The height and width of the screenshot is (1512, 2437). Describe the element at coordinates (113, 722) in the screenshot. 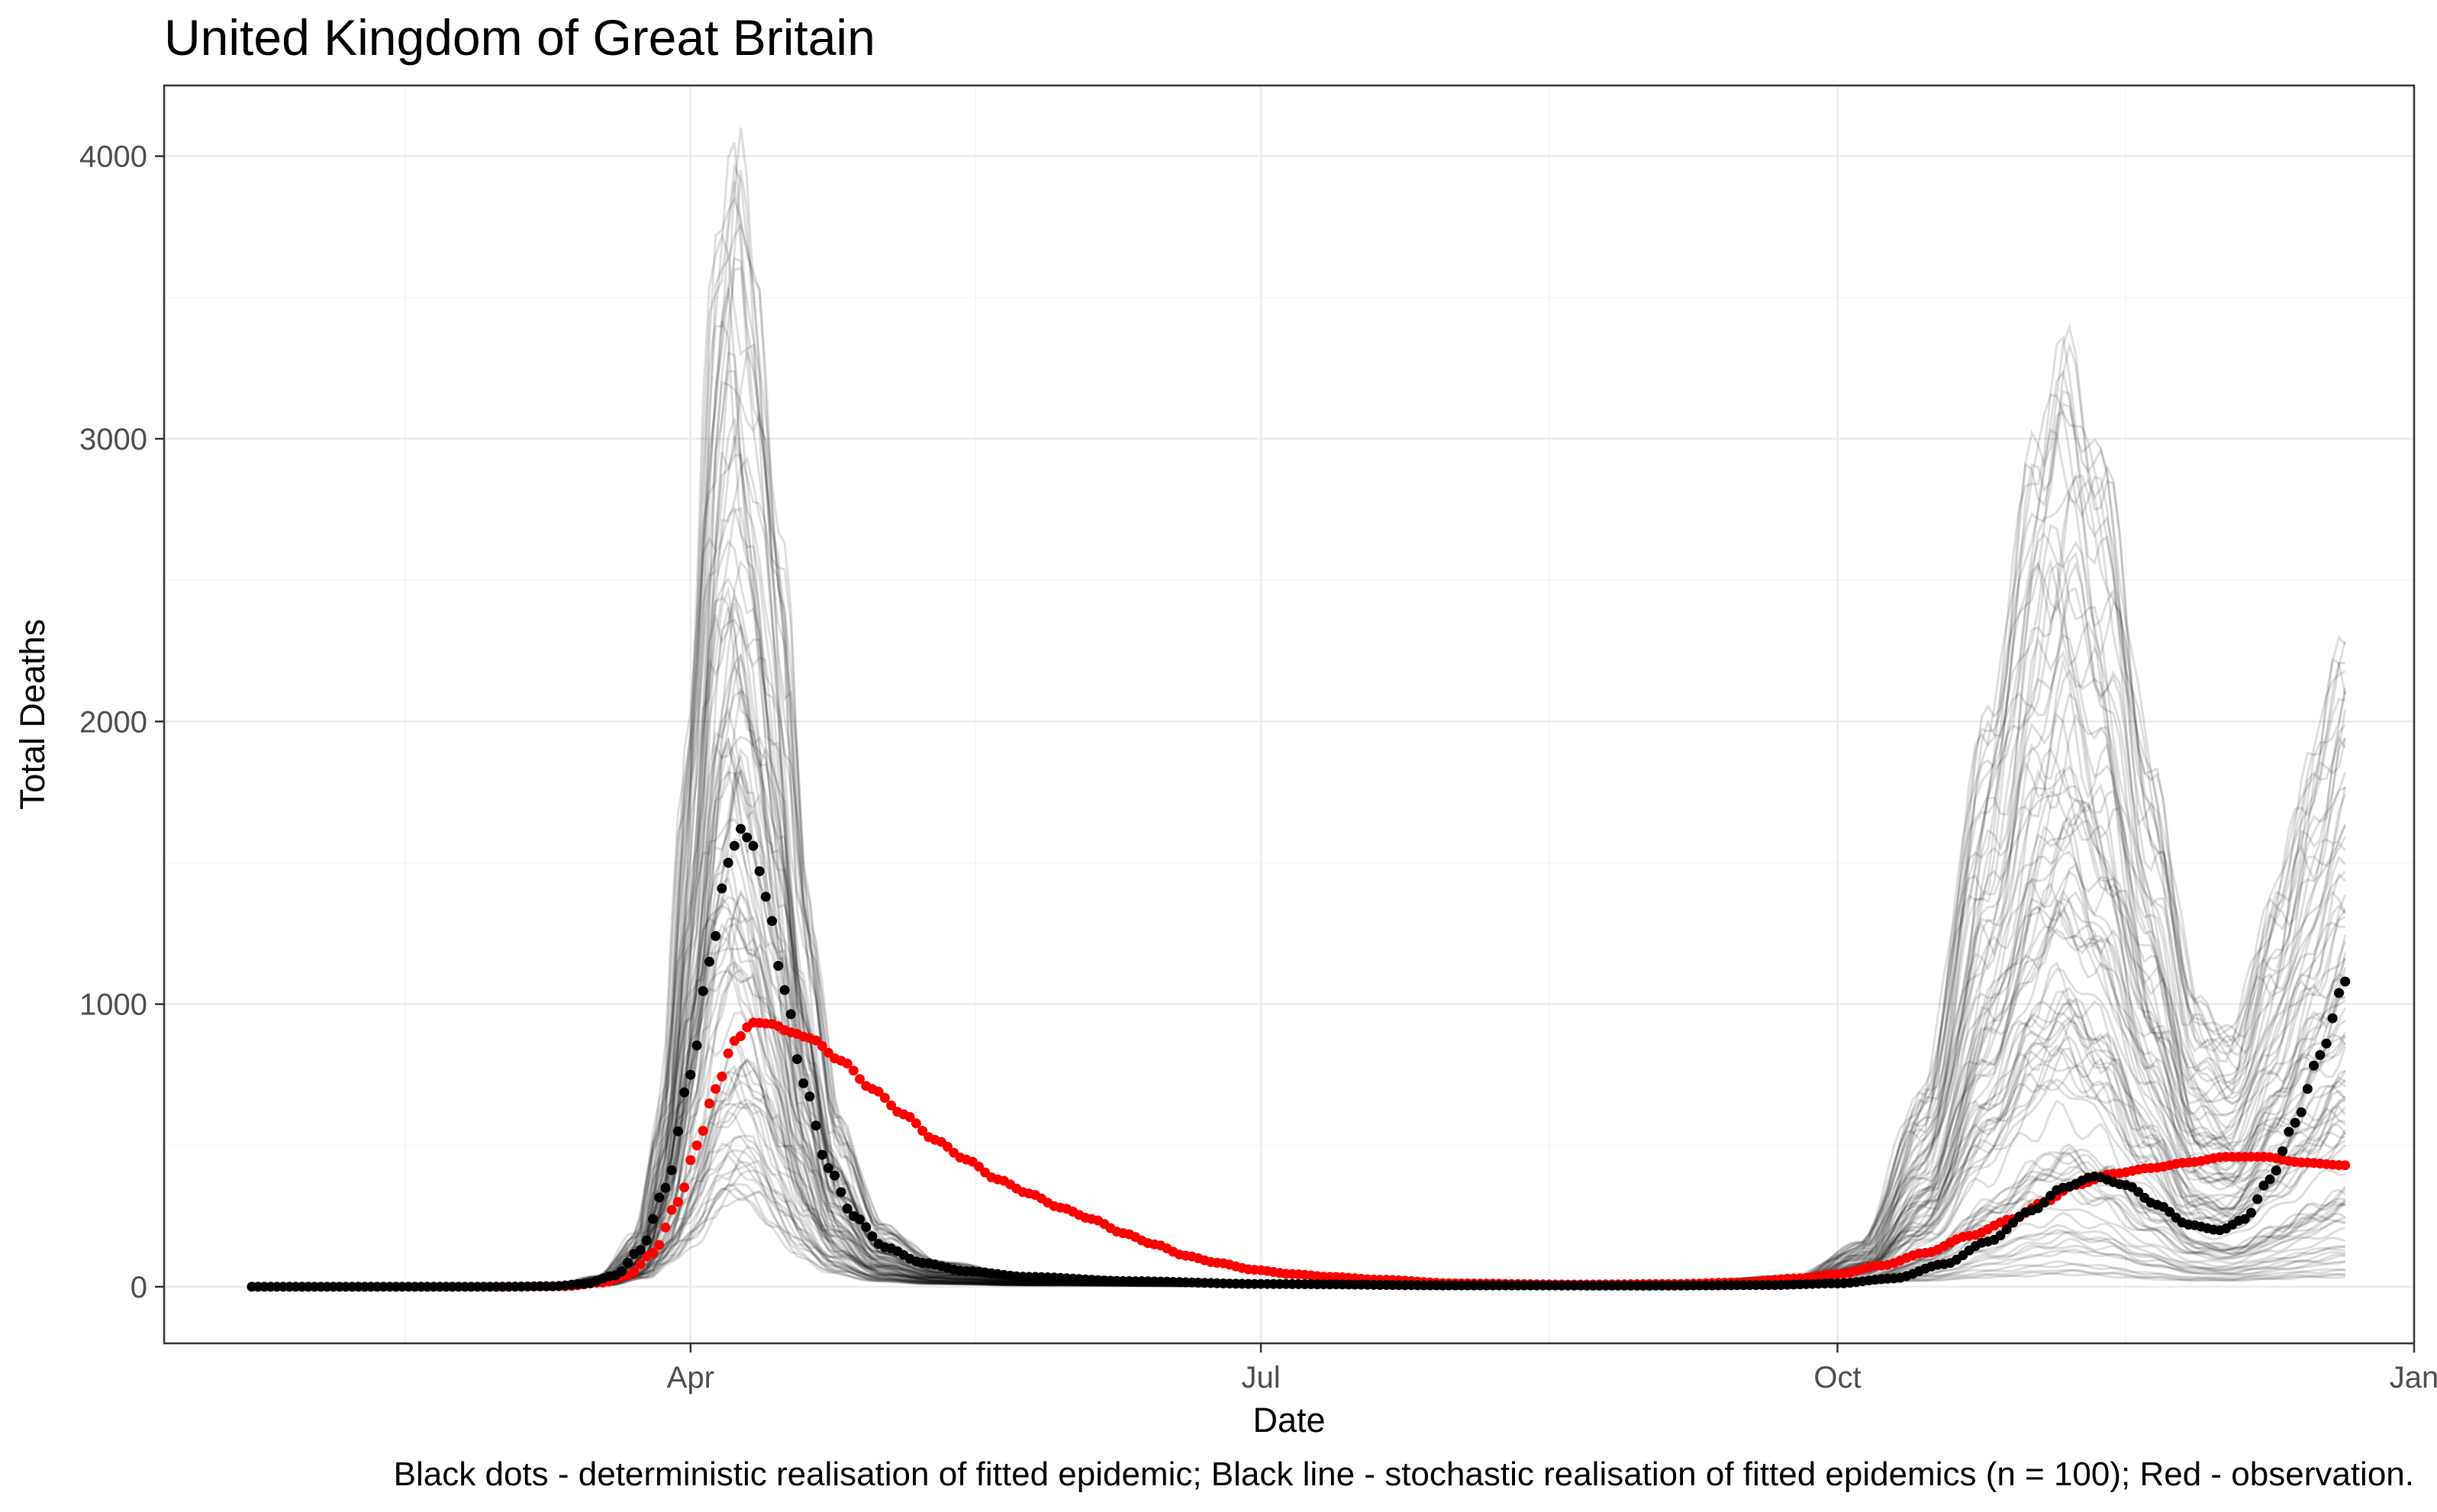

I see `y-tick-label: 2000` at that location.